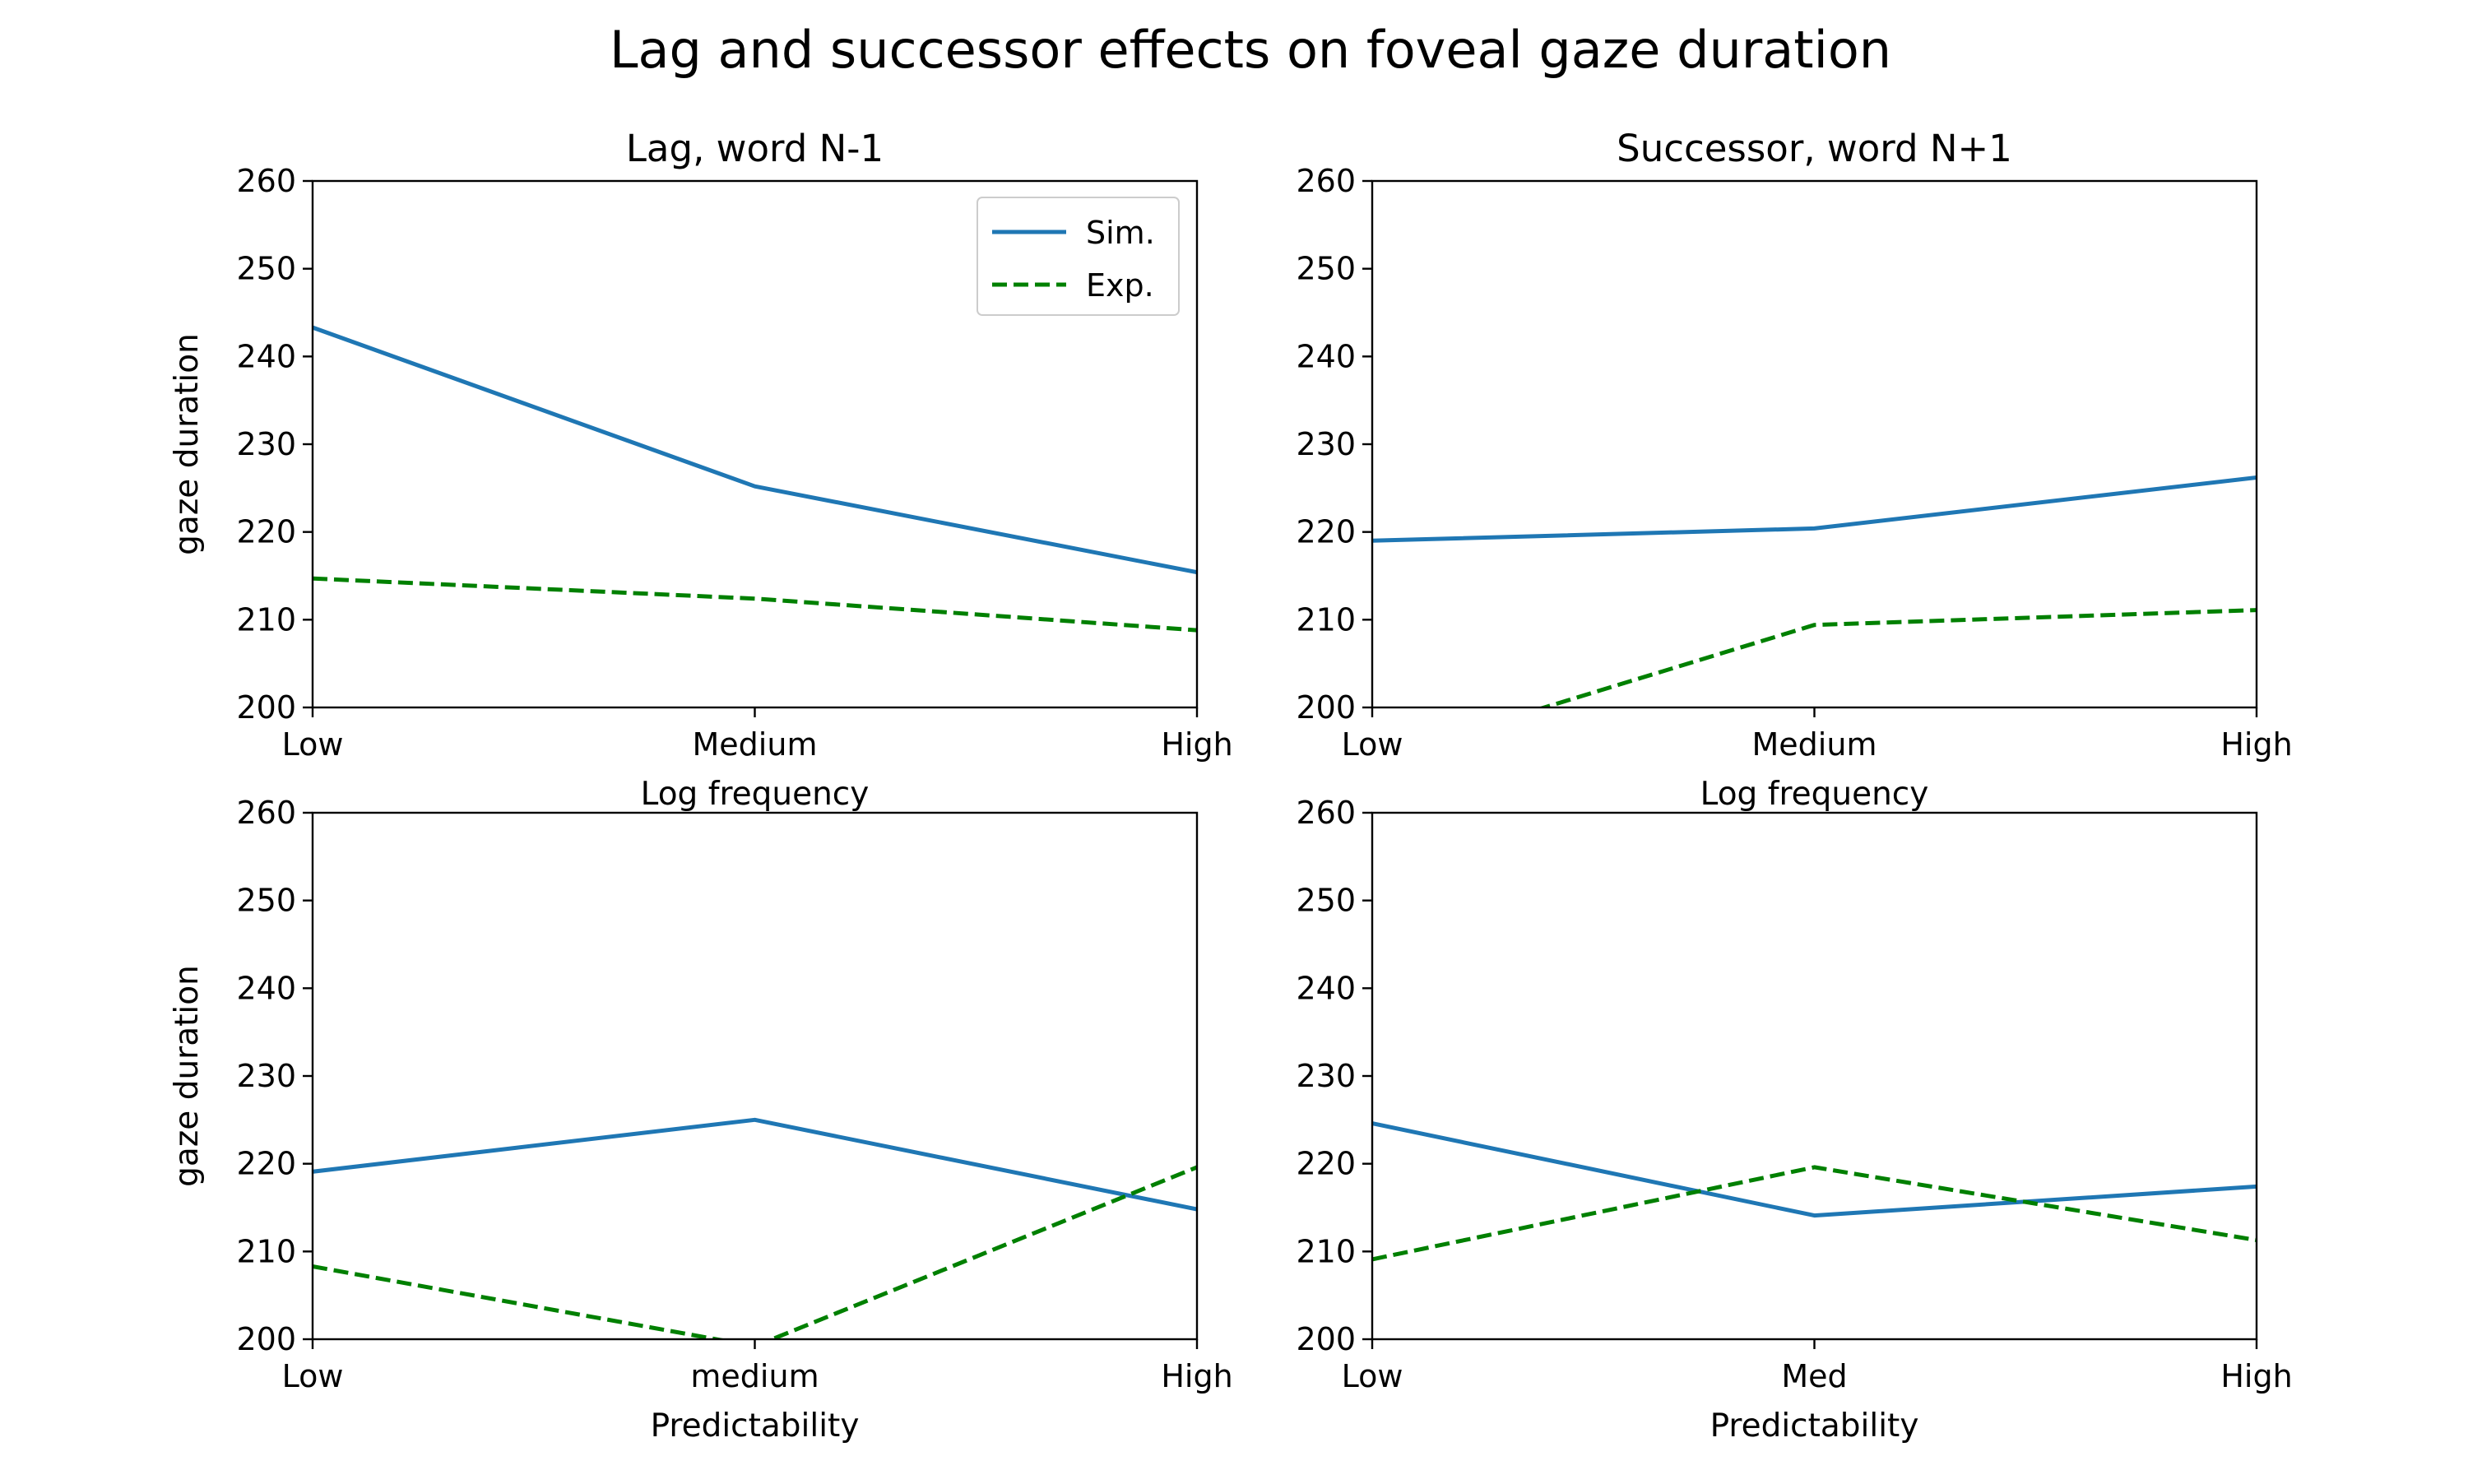 This screenshot has height=1484, width=2468. I want to click on legend-label-exp: Exp., so click(1120, 285).